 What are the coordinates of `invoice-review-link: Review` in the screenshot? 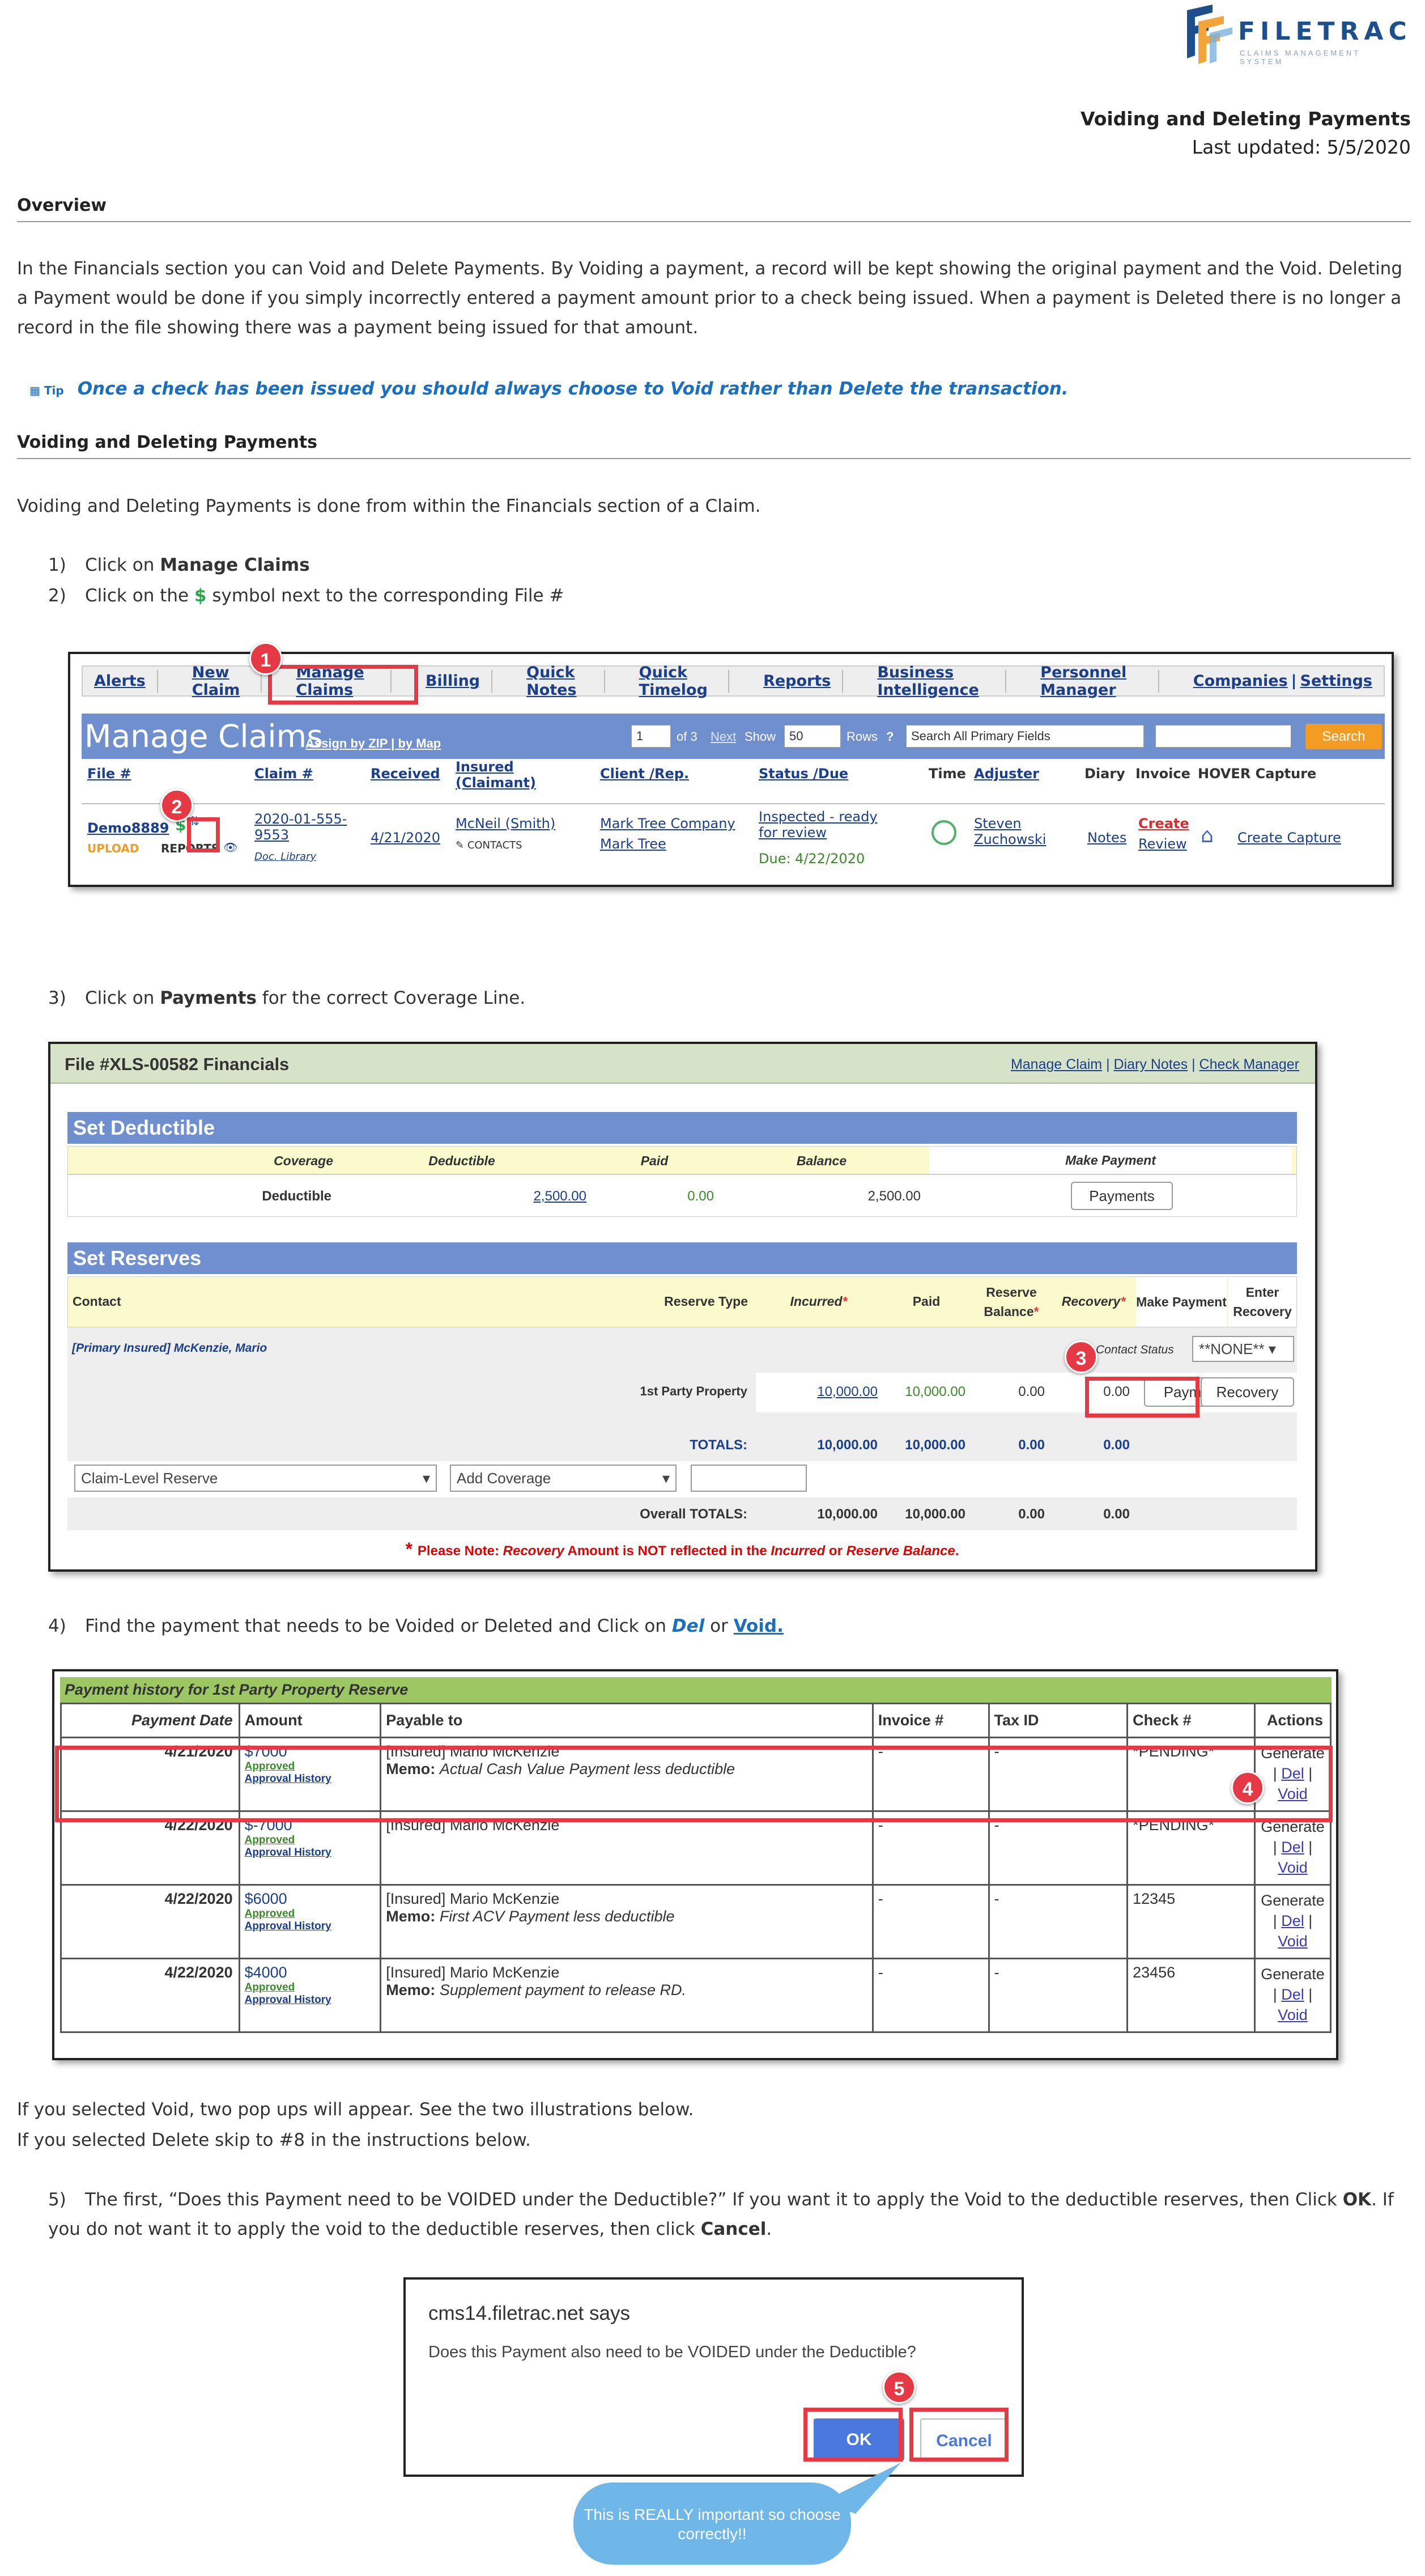 It's located at (1162, 844).